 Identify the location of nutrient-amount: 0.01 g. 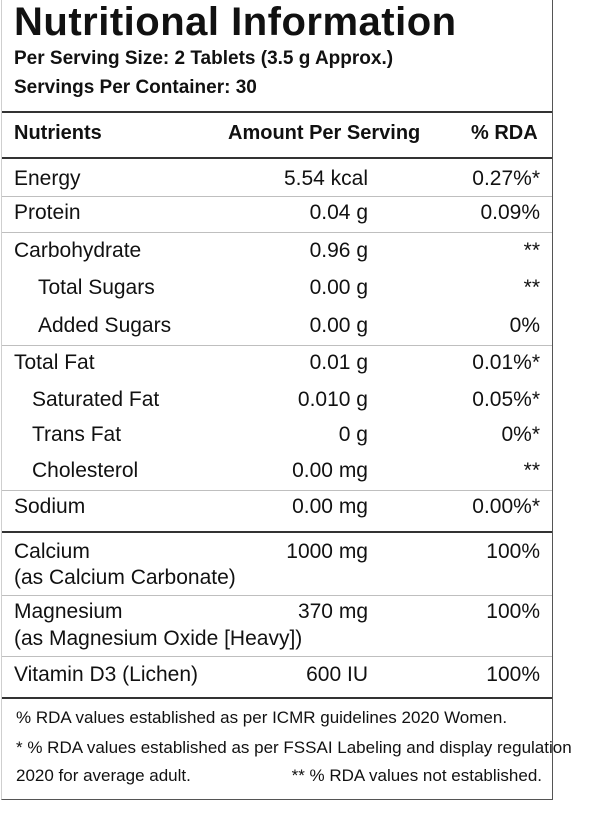
(338, 362).